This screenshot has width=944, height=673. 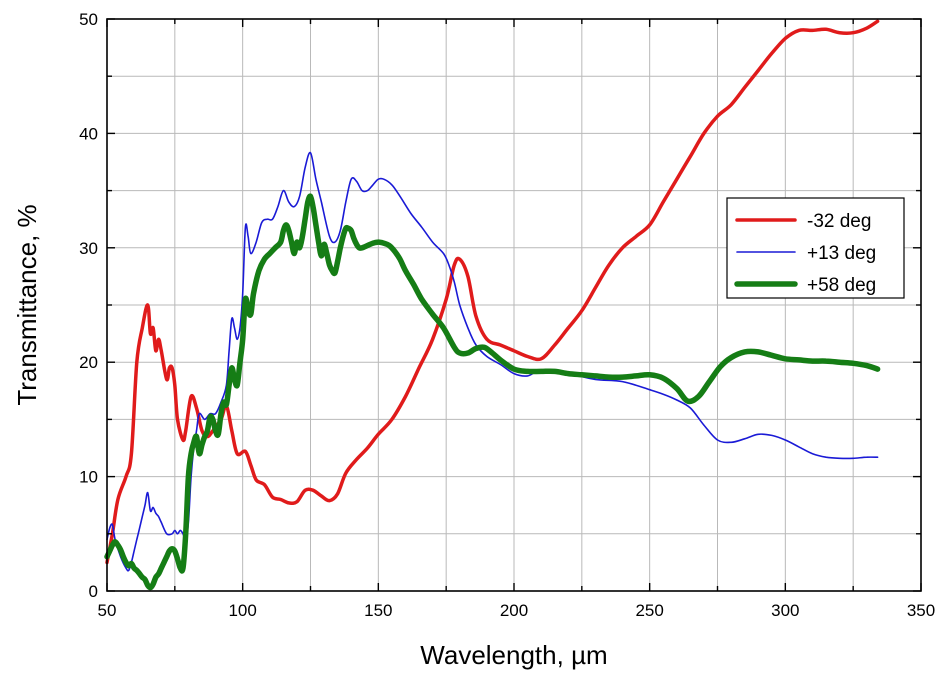 What do you see at coordinates (921, 610) in the screenshot?
I see `x-tick-label: 350` at bounding box center [921, 610].